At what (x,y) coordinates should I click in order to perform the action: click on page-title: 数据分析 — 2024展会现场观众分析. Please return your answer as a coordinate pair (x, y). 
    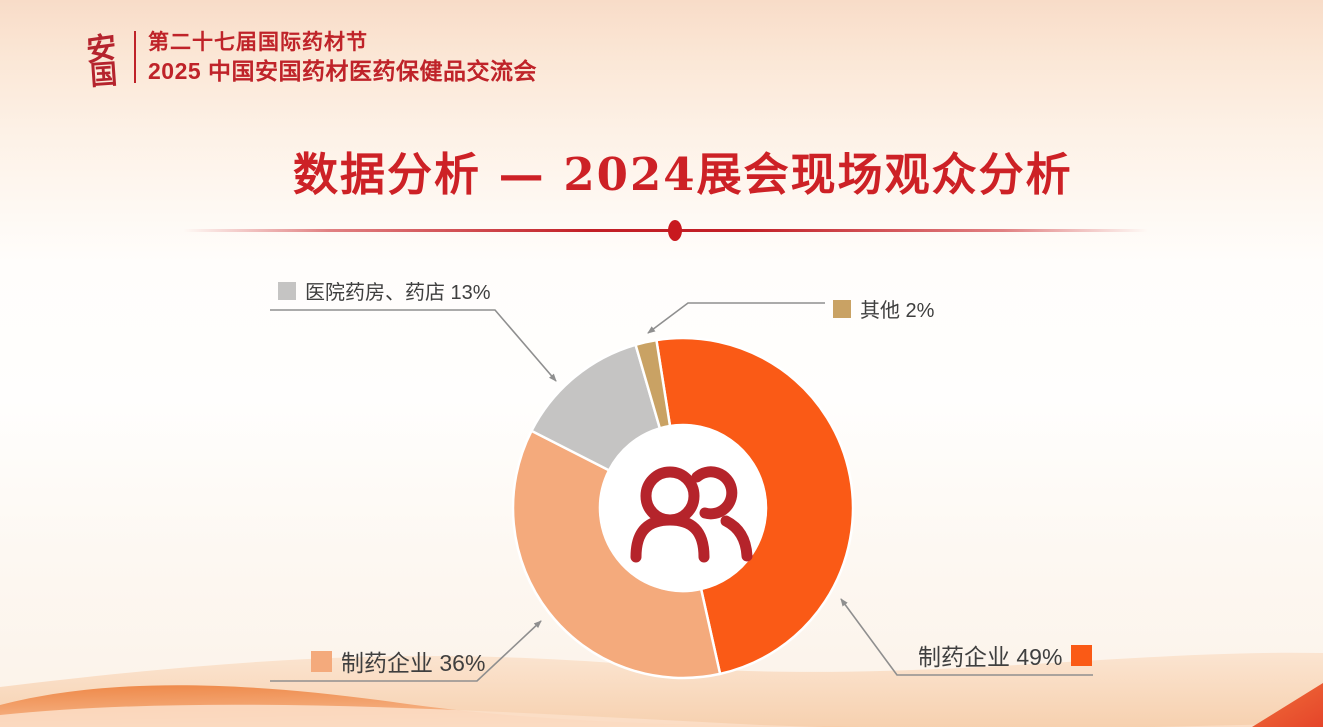
    Looking at the image, I should click on (683, 174).